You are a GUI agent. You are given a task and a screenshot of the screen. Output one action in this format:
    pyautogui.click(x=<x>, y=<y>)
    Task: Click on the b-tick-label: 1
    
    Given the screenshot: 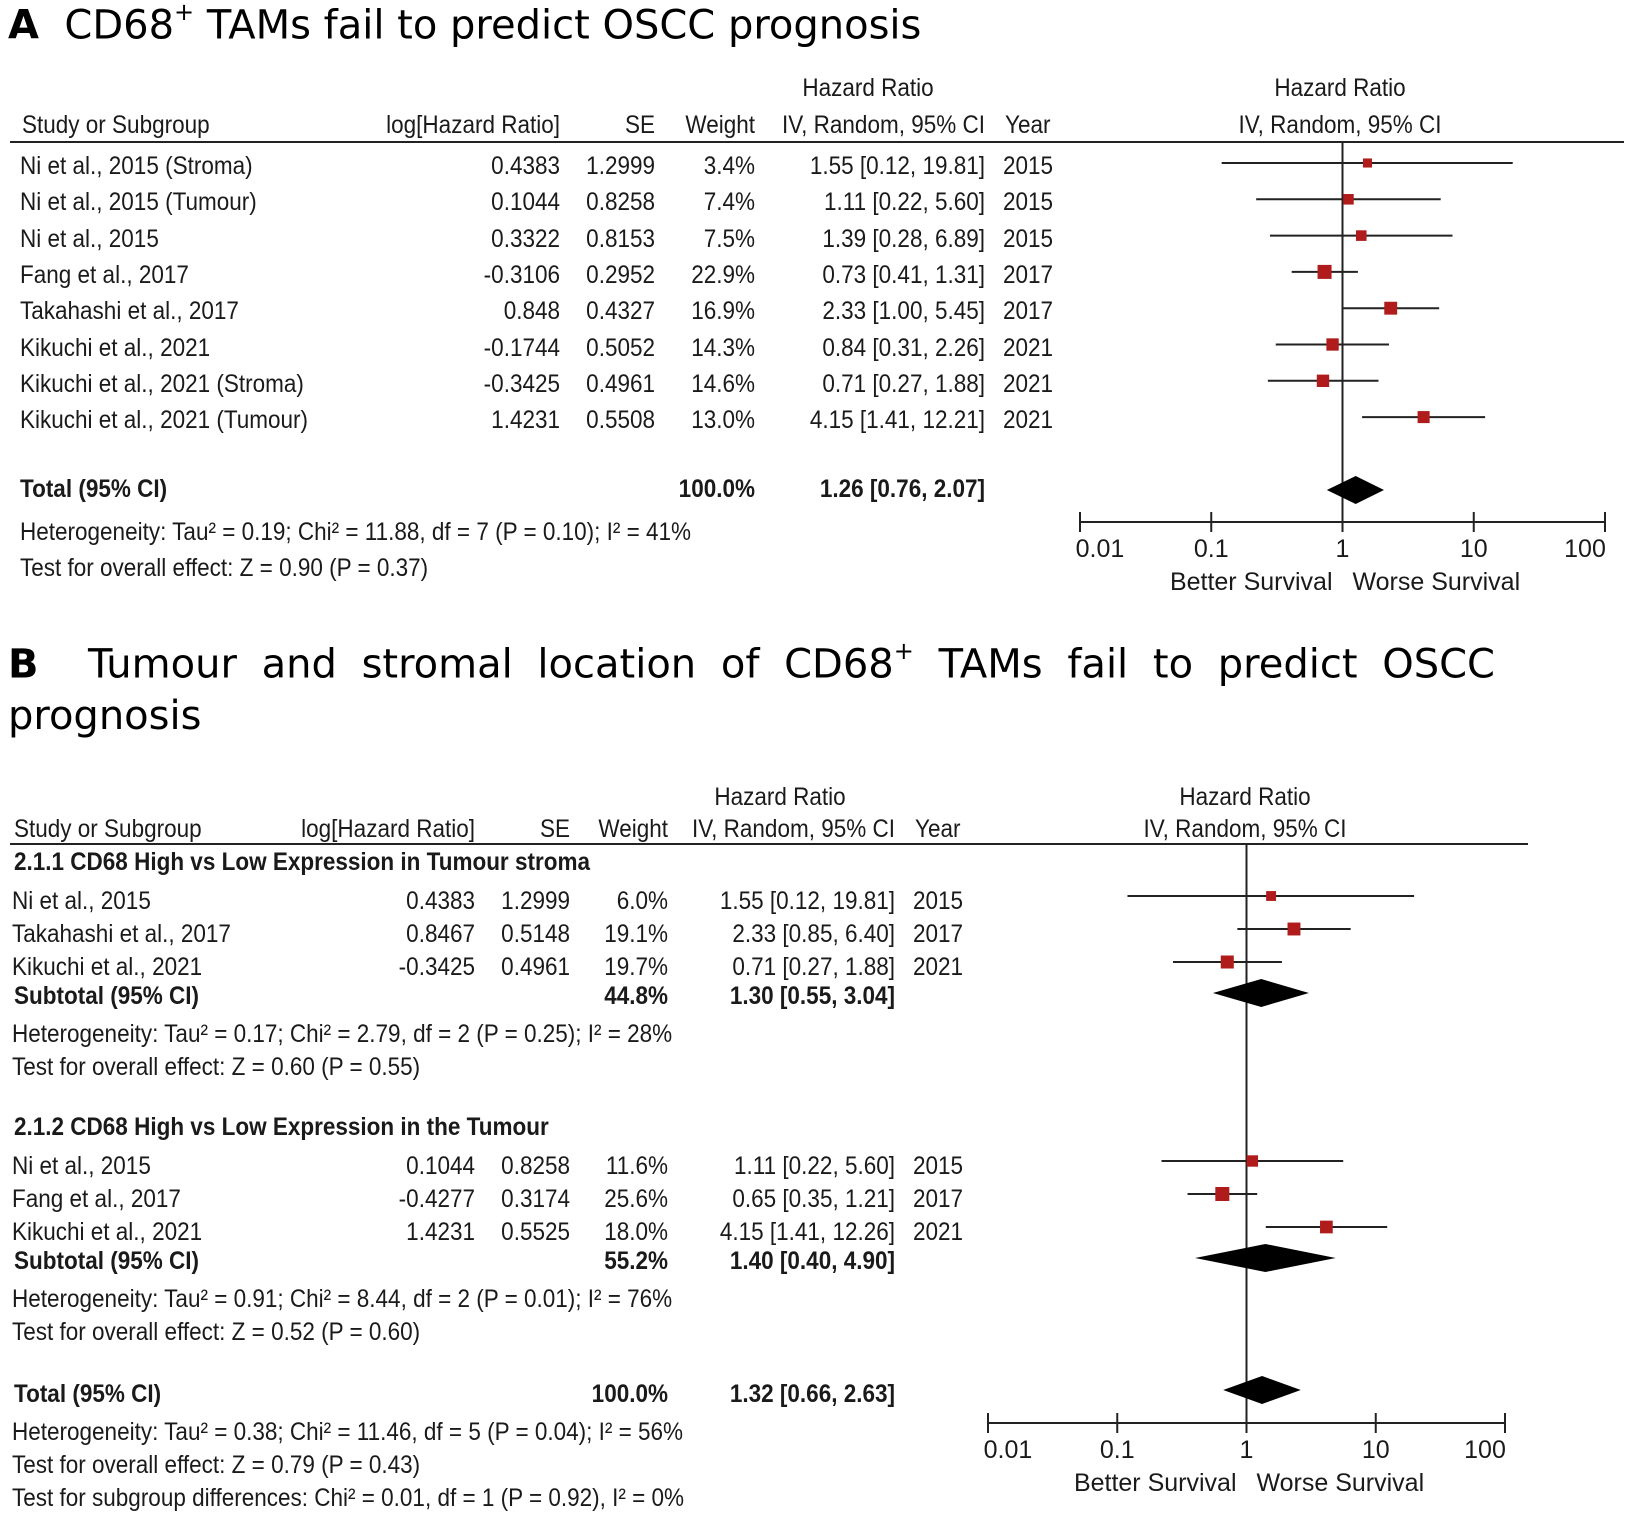 What is the action you would take?
    pyautogui.click(x=1247, y=1450)
    